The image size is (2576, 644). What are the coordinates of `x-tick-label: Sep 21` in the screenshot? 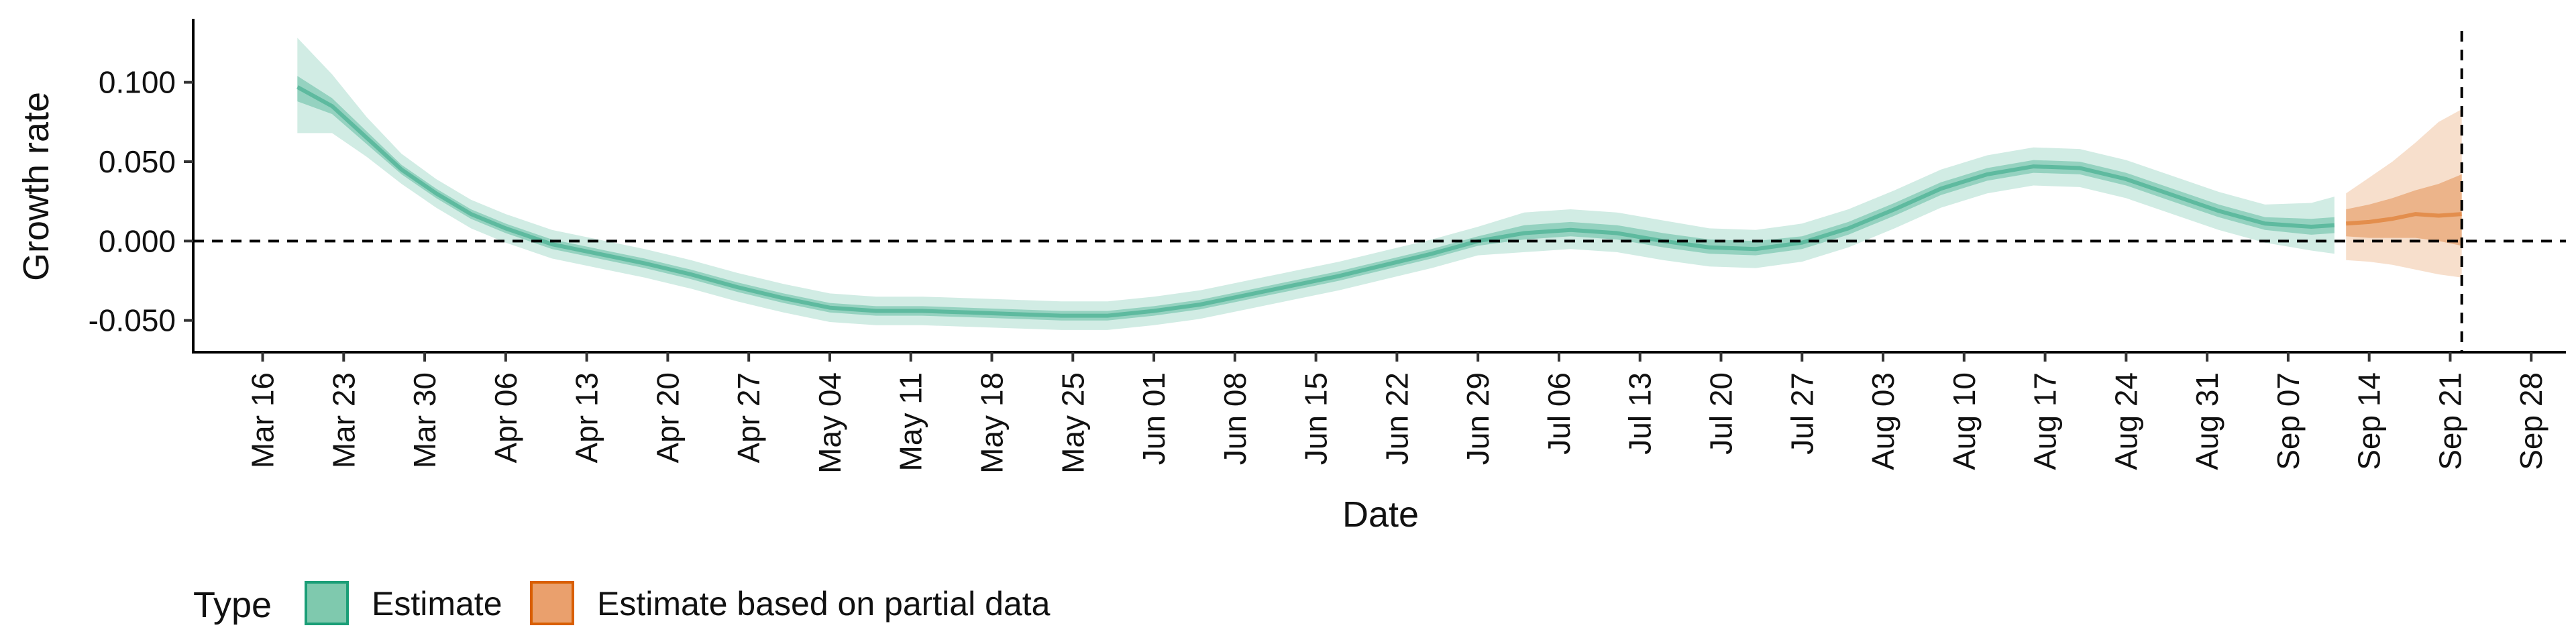 It's located at (2450, 421).